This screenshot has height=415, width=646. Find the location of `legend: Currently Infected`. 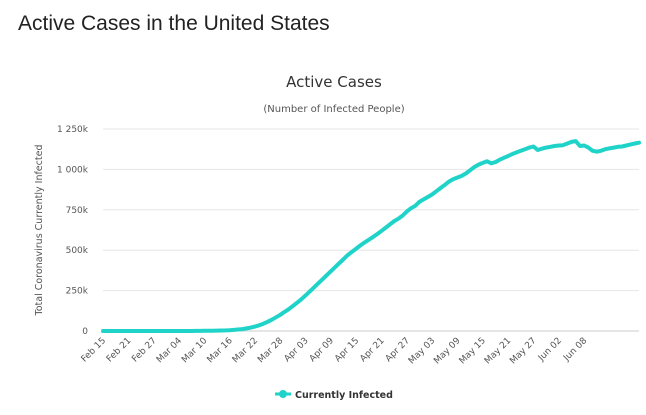

legend: Currently Infected is located at coordinates (334, 395).